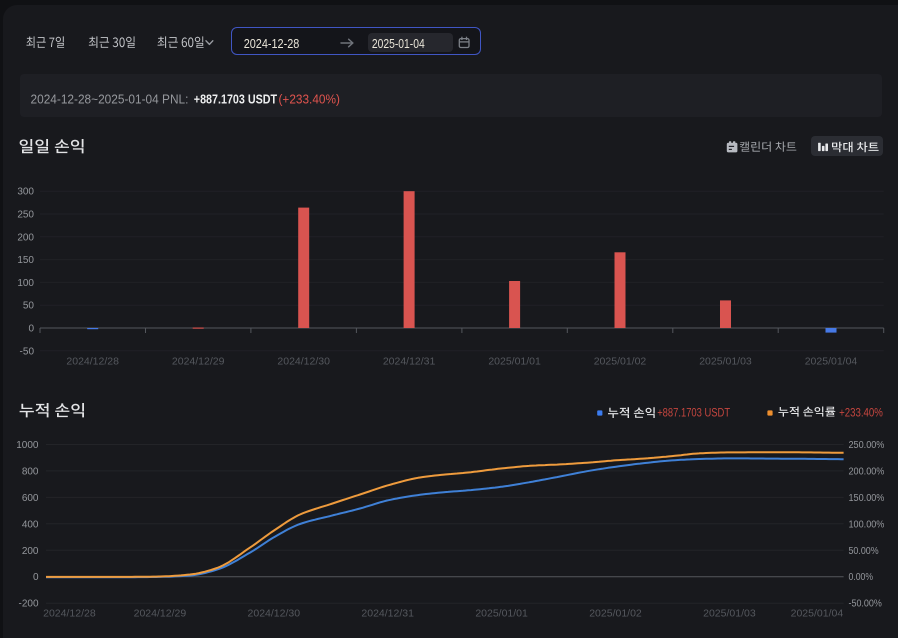 The width and height of the screenshot is (898, 638). What do you see at coordinates (25, 260) in the screenshot?
I see `svg-text: 150` at bounding box center [25, 260].